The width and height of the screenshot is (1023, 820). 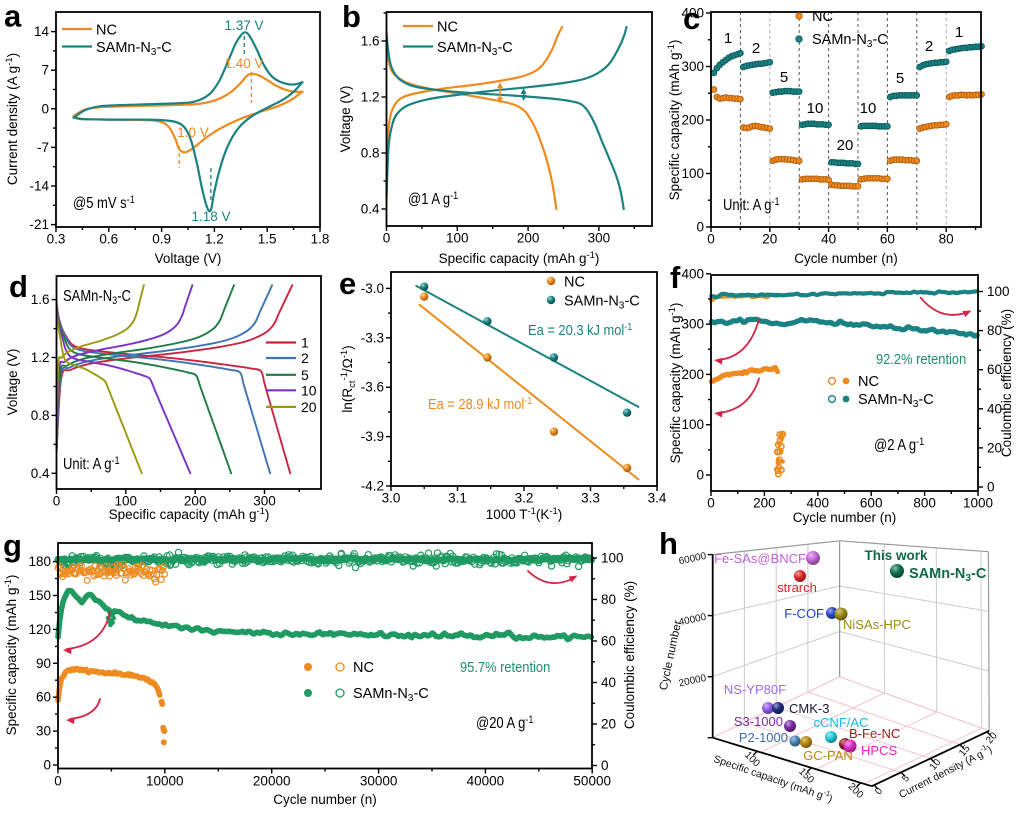 What do you see at coordinates (39, 224) in the screenshot?
I see `svg-text: -21` at bounding box center [39, 224].